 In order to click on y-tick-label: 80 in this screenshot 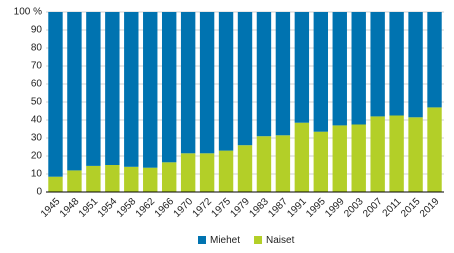, I will do `click(37, 48)`.